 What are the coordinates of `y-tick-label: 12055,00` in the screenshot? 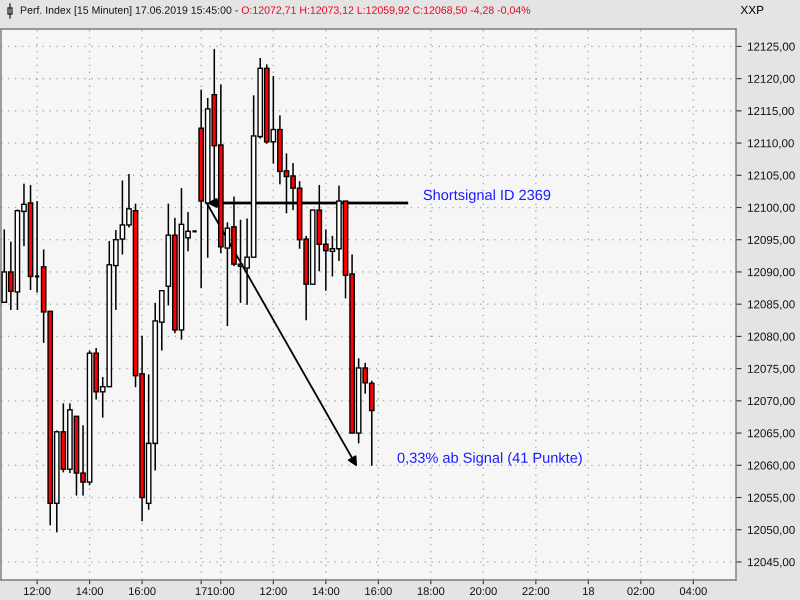 It's located at (771, 499).